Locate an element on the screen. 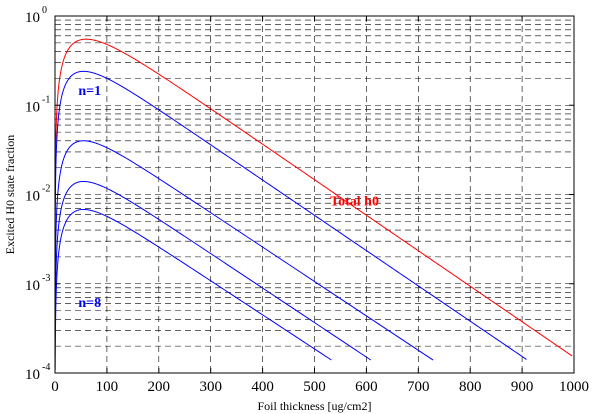 The width and height of the screenshot is (593, 414). y-tick-exponent: -2 is located at coordinates (46, 189).